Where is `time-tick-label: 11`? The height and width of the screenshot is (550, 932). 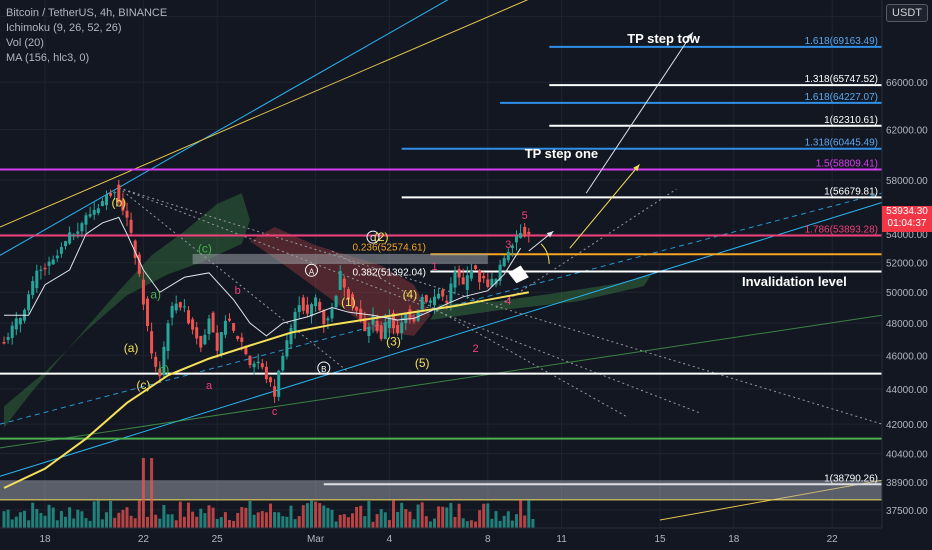
time-tick-label: 11 is located at coordinates (561, 539).